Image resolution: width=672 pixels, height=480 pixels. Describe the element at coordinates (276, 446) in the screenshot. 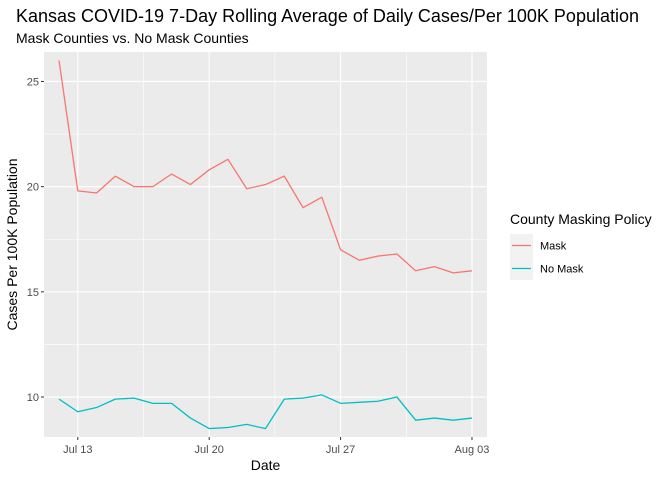

I see `x-axis: Jul 13 Jul 20 Jul 27 Aug 03` at that location.